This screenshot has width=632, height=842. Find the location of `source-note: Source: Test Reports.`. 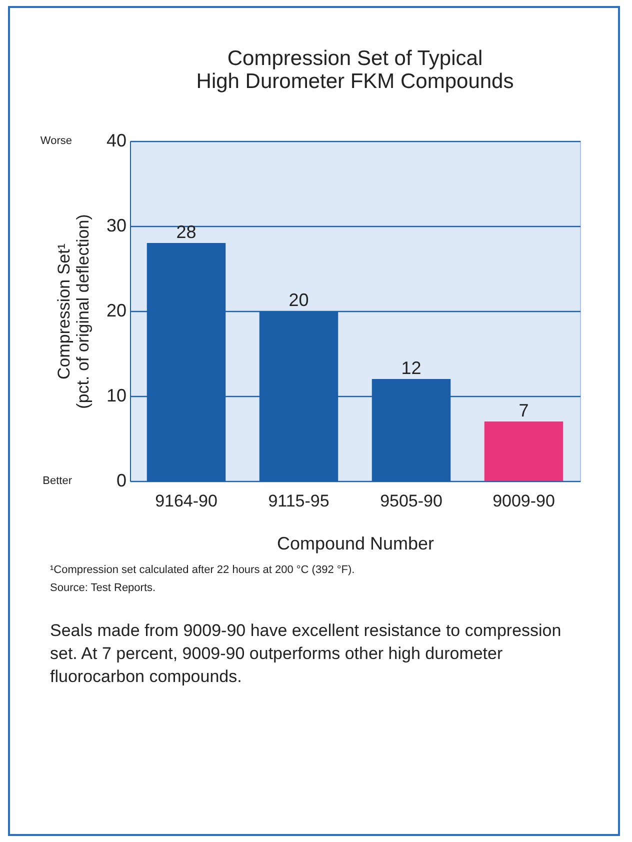

source-note: Source: Test Reports. is located at coordinates (103, 588).